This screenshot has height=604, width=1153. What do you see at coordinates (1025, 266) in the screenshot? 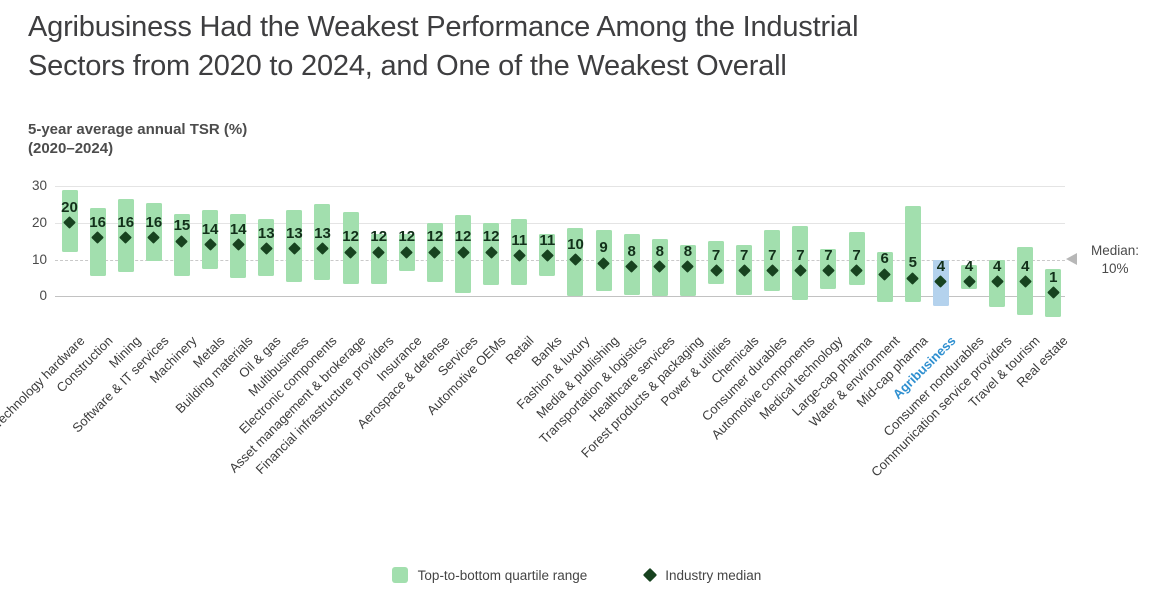
I see `median-value-label-35: 4` at bounding box center [1025, 266].